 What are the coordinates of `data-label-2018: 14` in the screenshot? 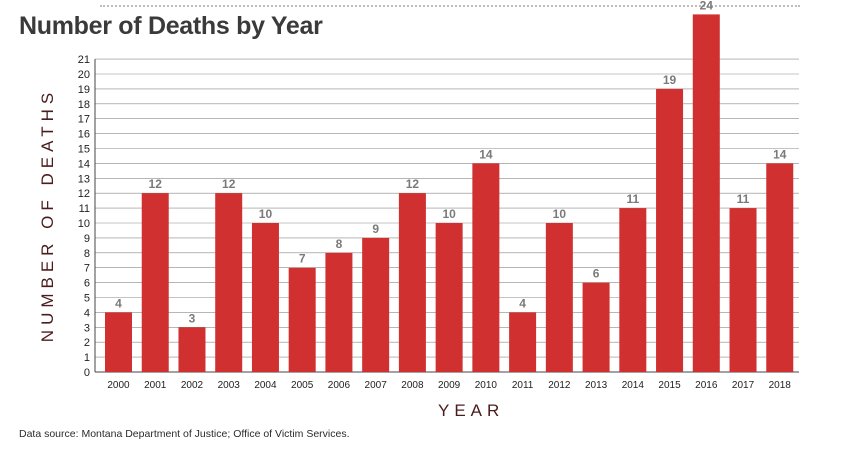 It's located at (780, 154).